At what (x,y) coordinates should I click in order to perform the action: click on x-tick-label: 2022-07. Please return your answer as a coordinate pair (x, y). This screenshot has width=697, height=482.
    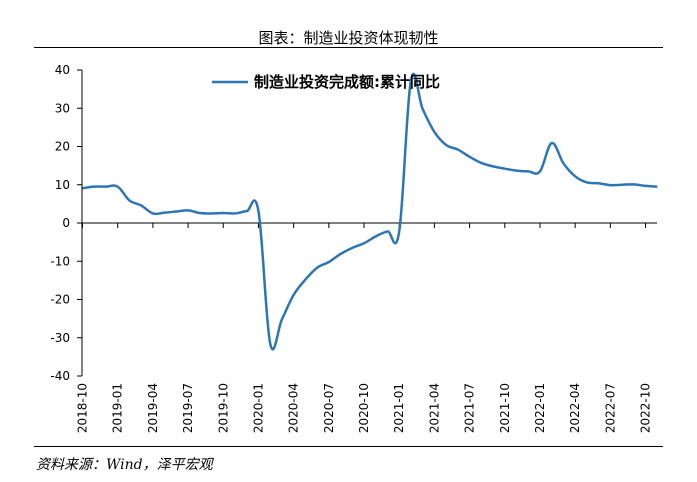
    Looking at the image, I should click on (610, 408).